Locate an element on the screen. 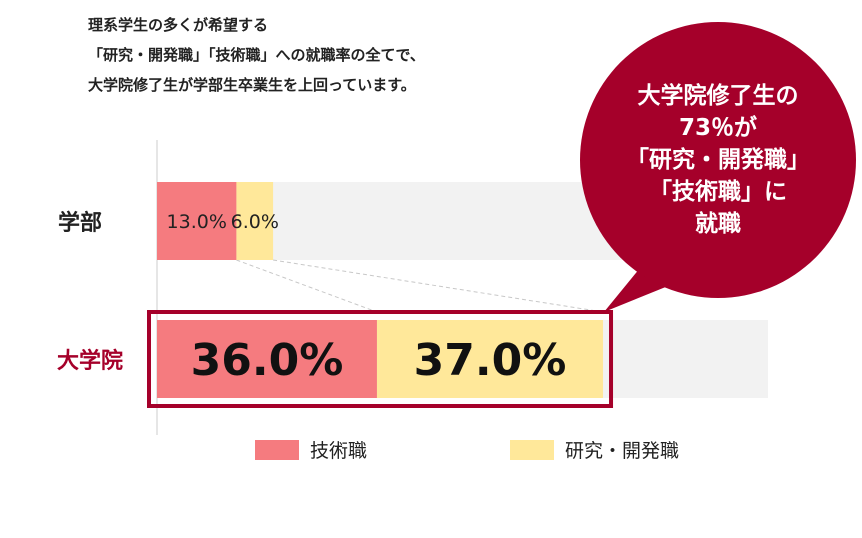  bar-graduate-tech is located at coordinates (267, 359).